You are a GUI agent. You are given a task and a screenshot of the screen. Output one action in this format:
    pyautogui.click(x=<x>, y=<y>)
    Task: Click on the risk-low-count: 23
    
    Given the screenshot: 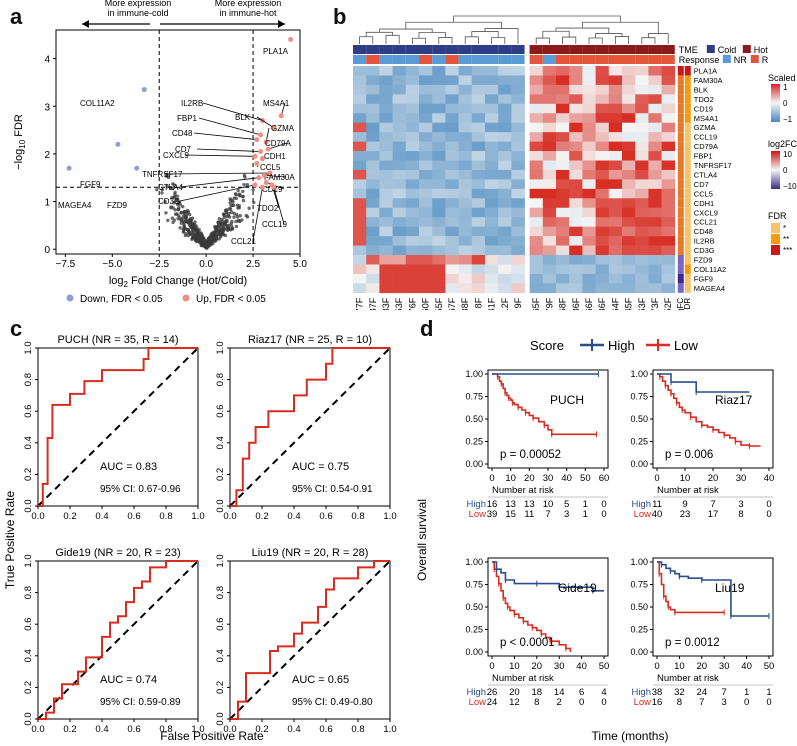 What is the action you would take?
    pyautogui.click(x=685, y=514)
    